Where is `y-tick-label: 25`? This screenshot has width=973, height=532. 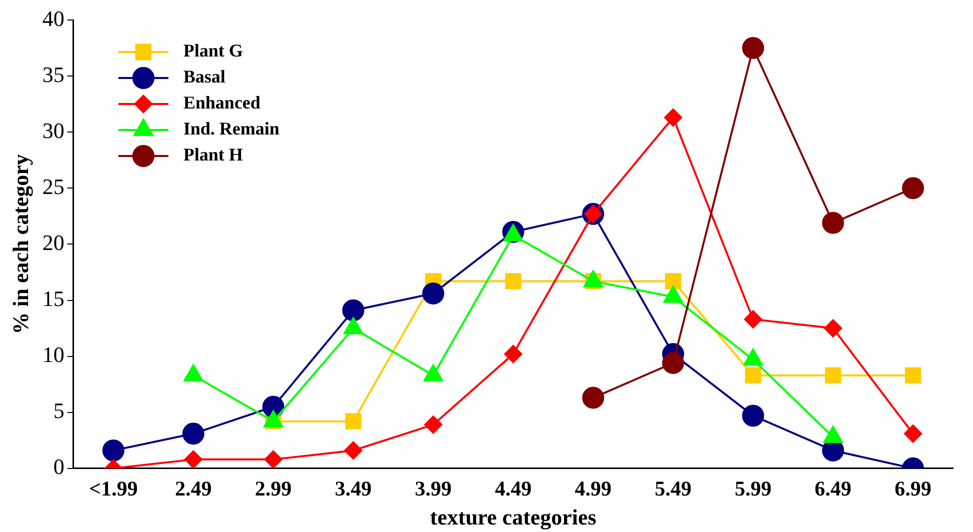 y-tick-label: 25 is located at coordinates (53, 186).